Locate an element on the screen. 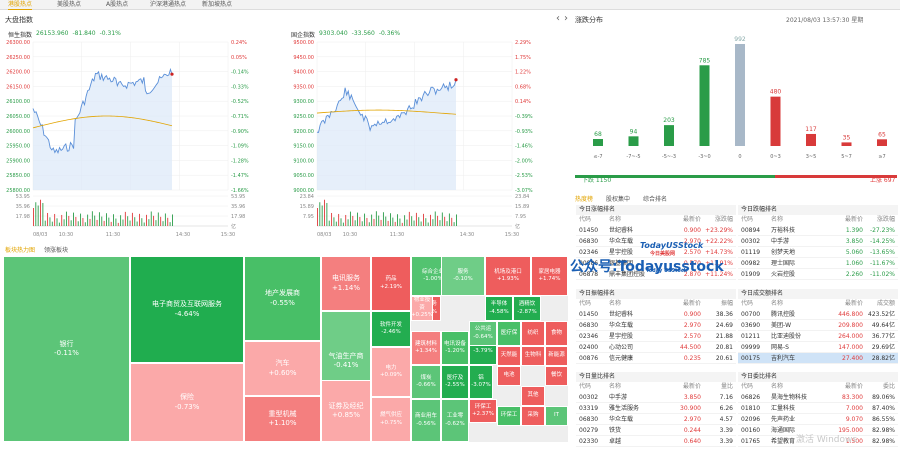  table-row: 06878 鼎丰集团控股 2.870 +11.24% is located at coordinates (656, 274).